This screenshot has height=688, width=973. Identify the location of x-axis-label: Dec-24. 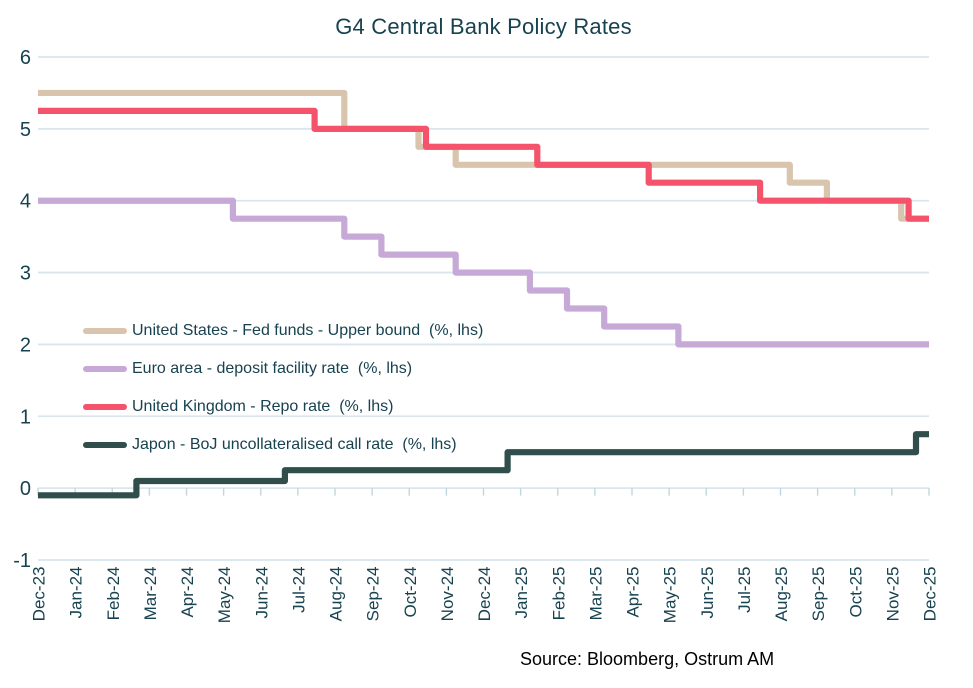
(484, 594).